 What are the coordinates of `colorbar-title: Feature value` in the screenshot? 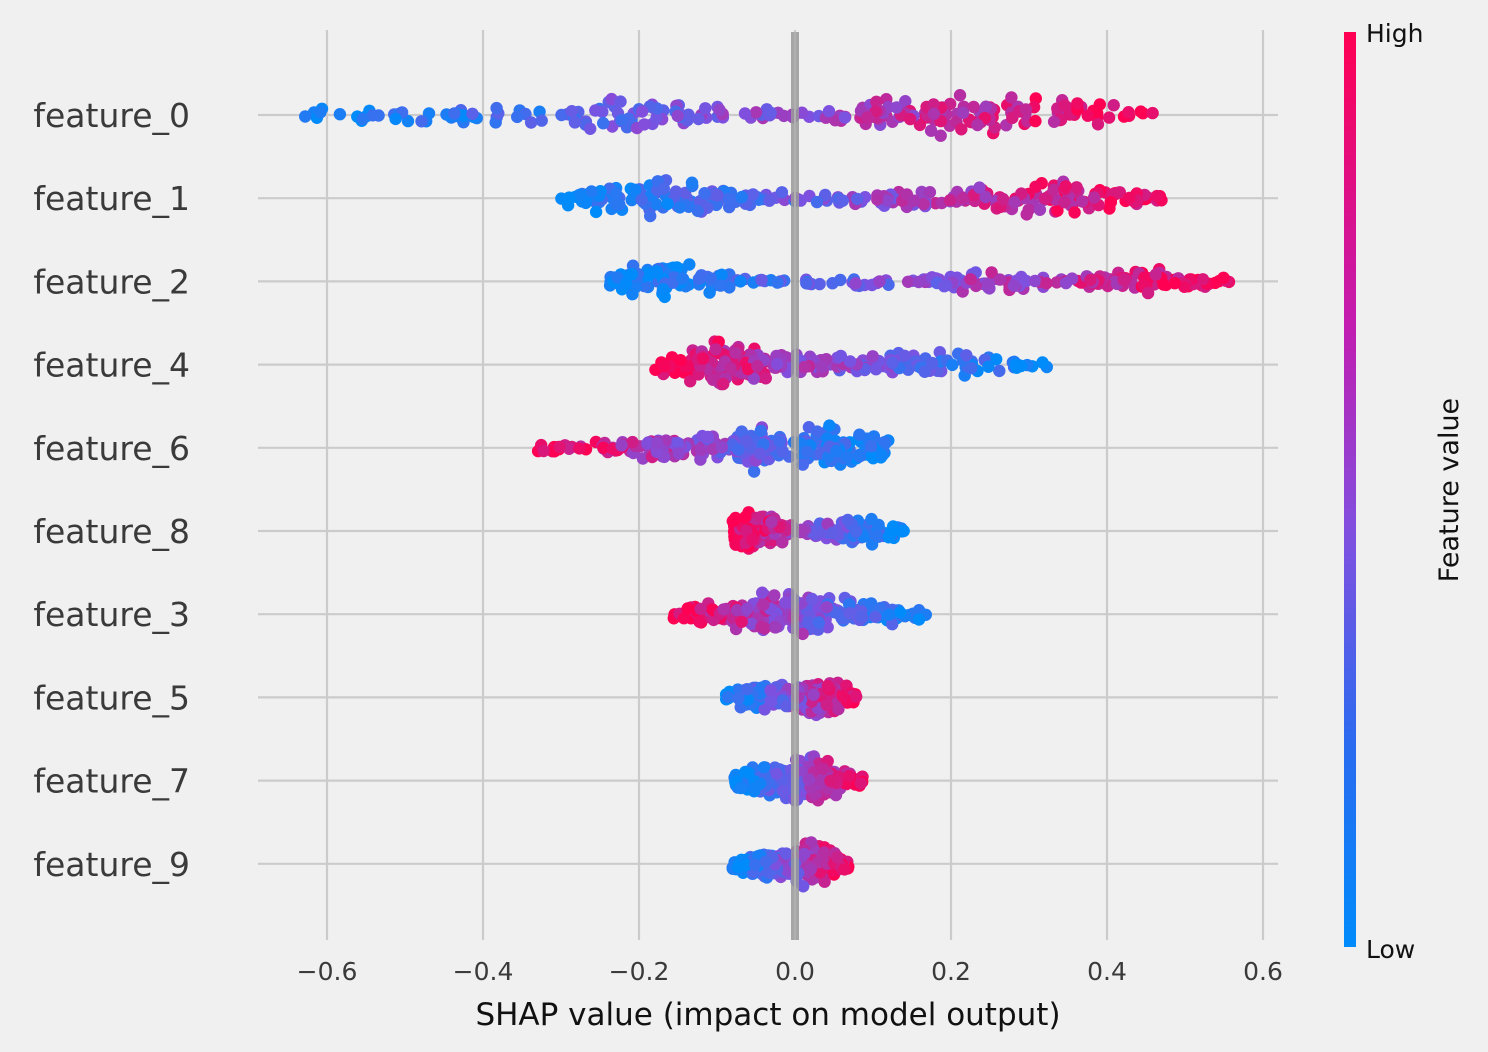 It's located at (1449, 490).